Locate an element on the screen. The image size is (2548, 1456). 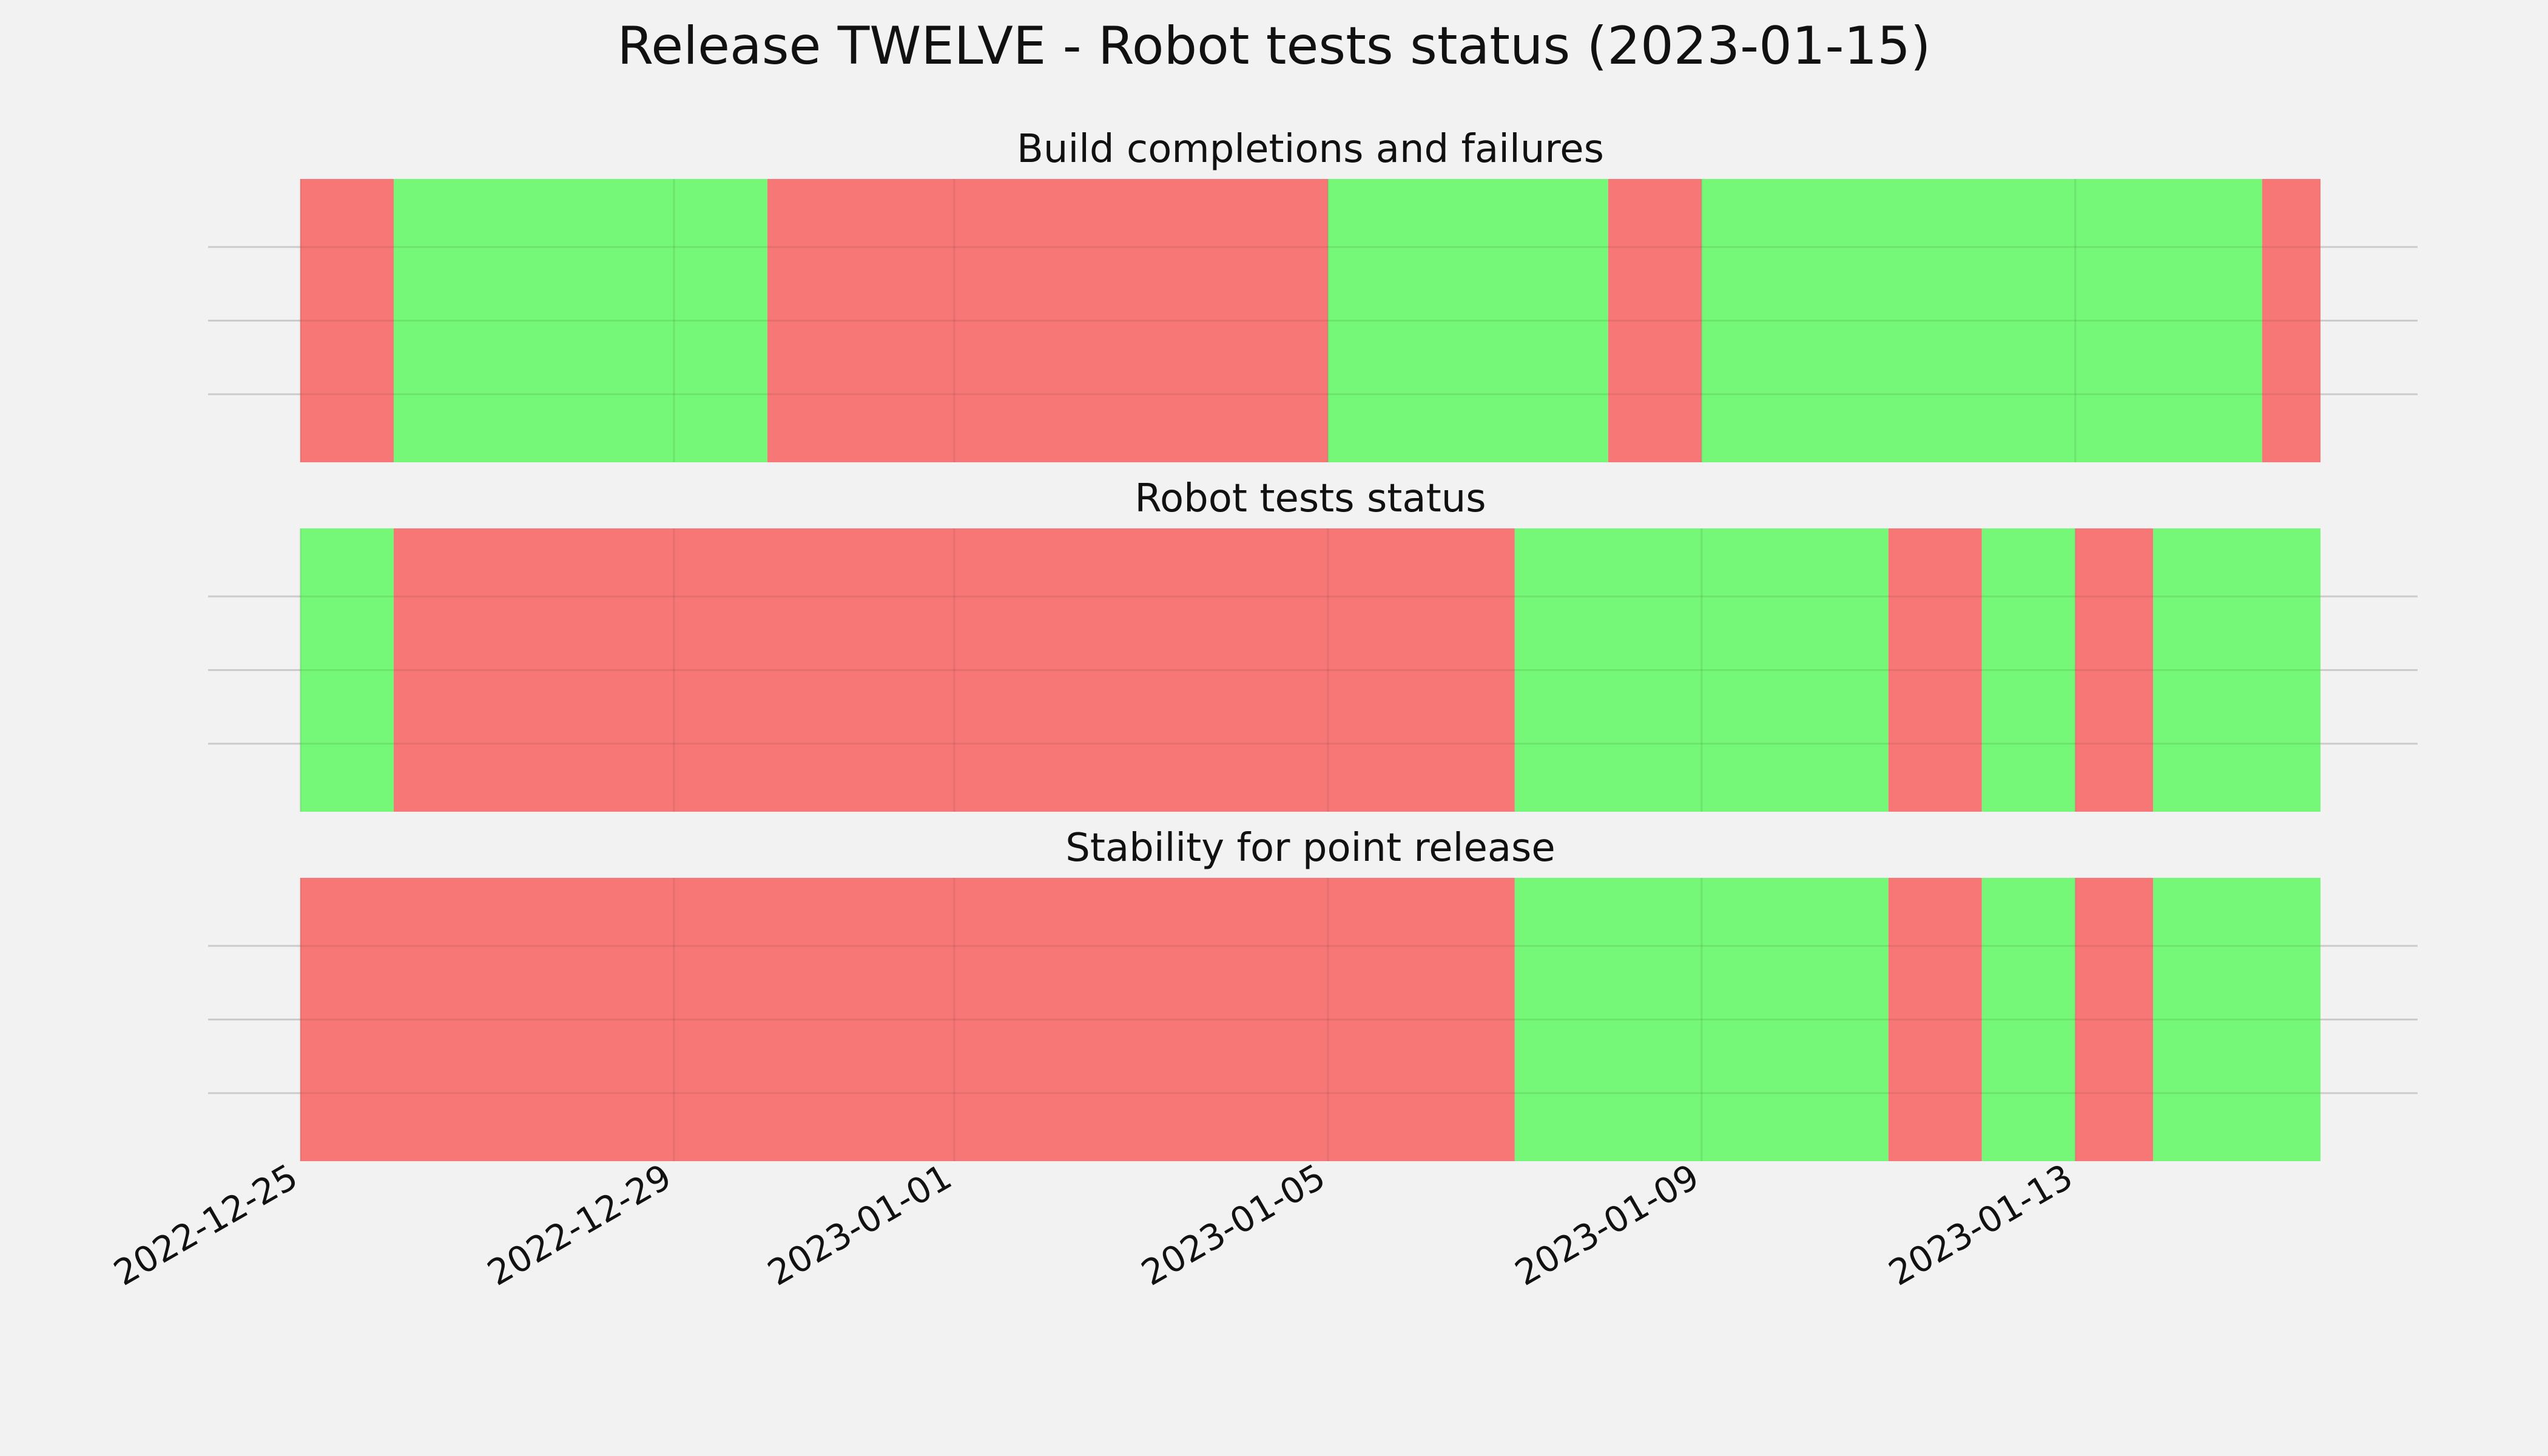
panel-title: Robot tests status is located at coordinates (1310, 498).